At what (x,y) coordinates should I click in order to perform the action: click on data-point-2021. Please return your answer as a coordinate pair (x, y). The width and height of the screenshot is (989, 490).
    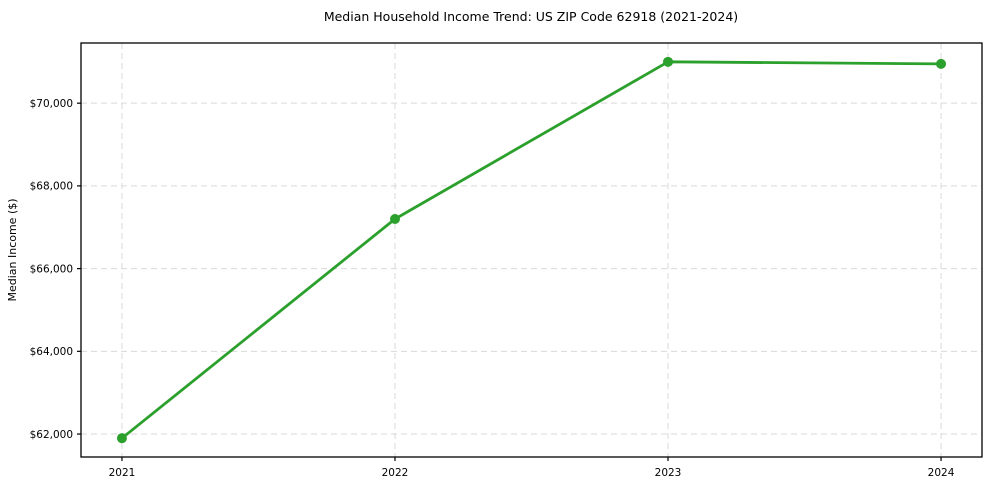
    Looking at the image, I should click on (121, 438).